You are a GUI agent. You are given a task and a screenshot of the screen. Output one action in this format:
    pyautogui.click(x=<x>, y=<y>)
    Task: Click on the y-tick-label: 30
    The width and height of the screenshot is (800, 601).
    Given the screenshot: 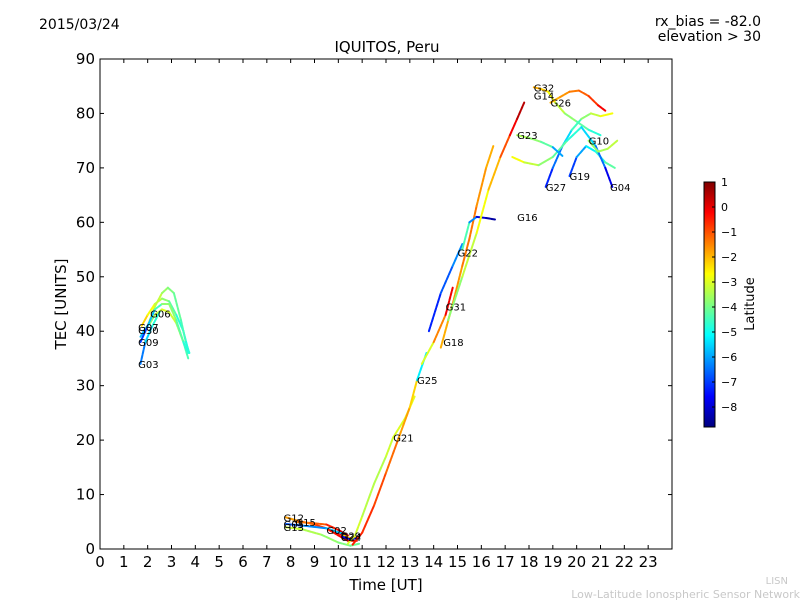 What is the action you would take?
    pyautogui.click(x=85, y=386)
    